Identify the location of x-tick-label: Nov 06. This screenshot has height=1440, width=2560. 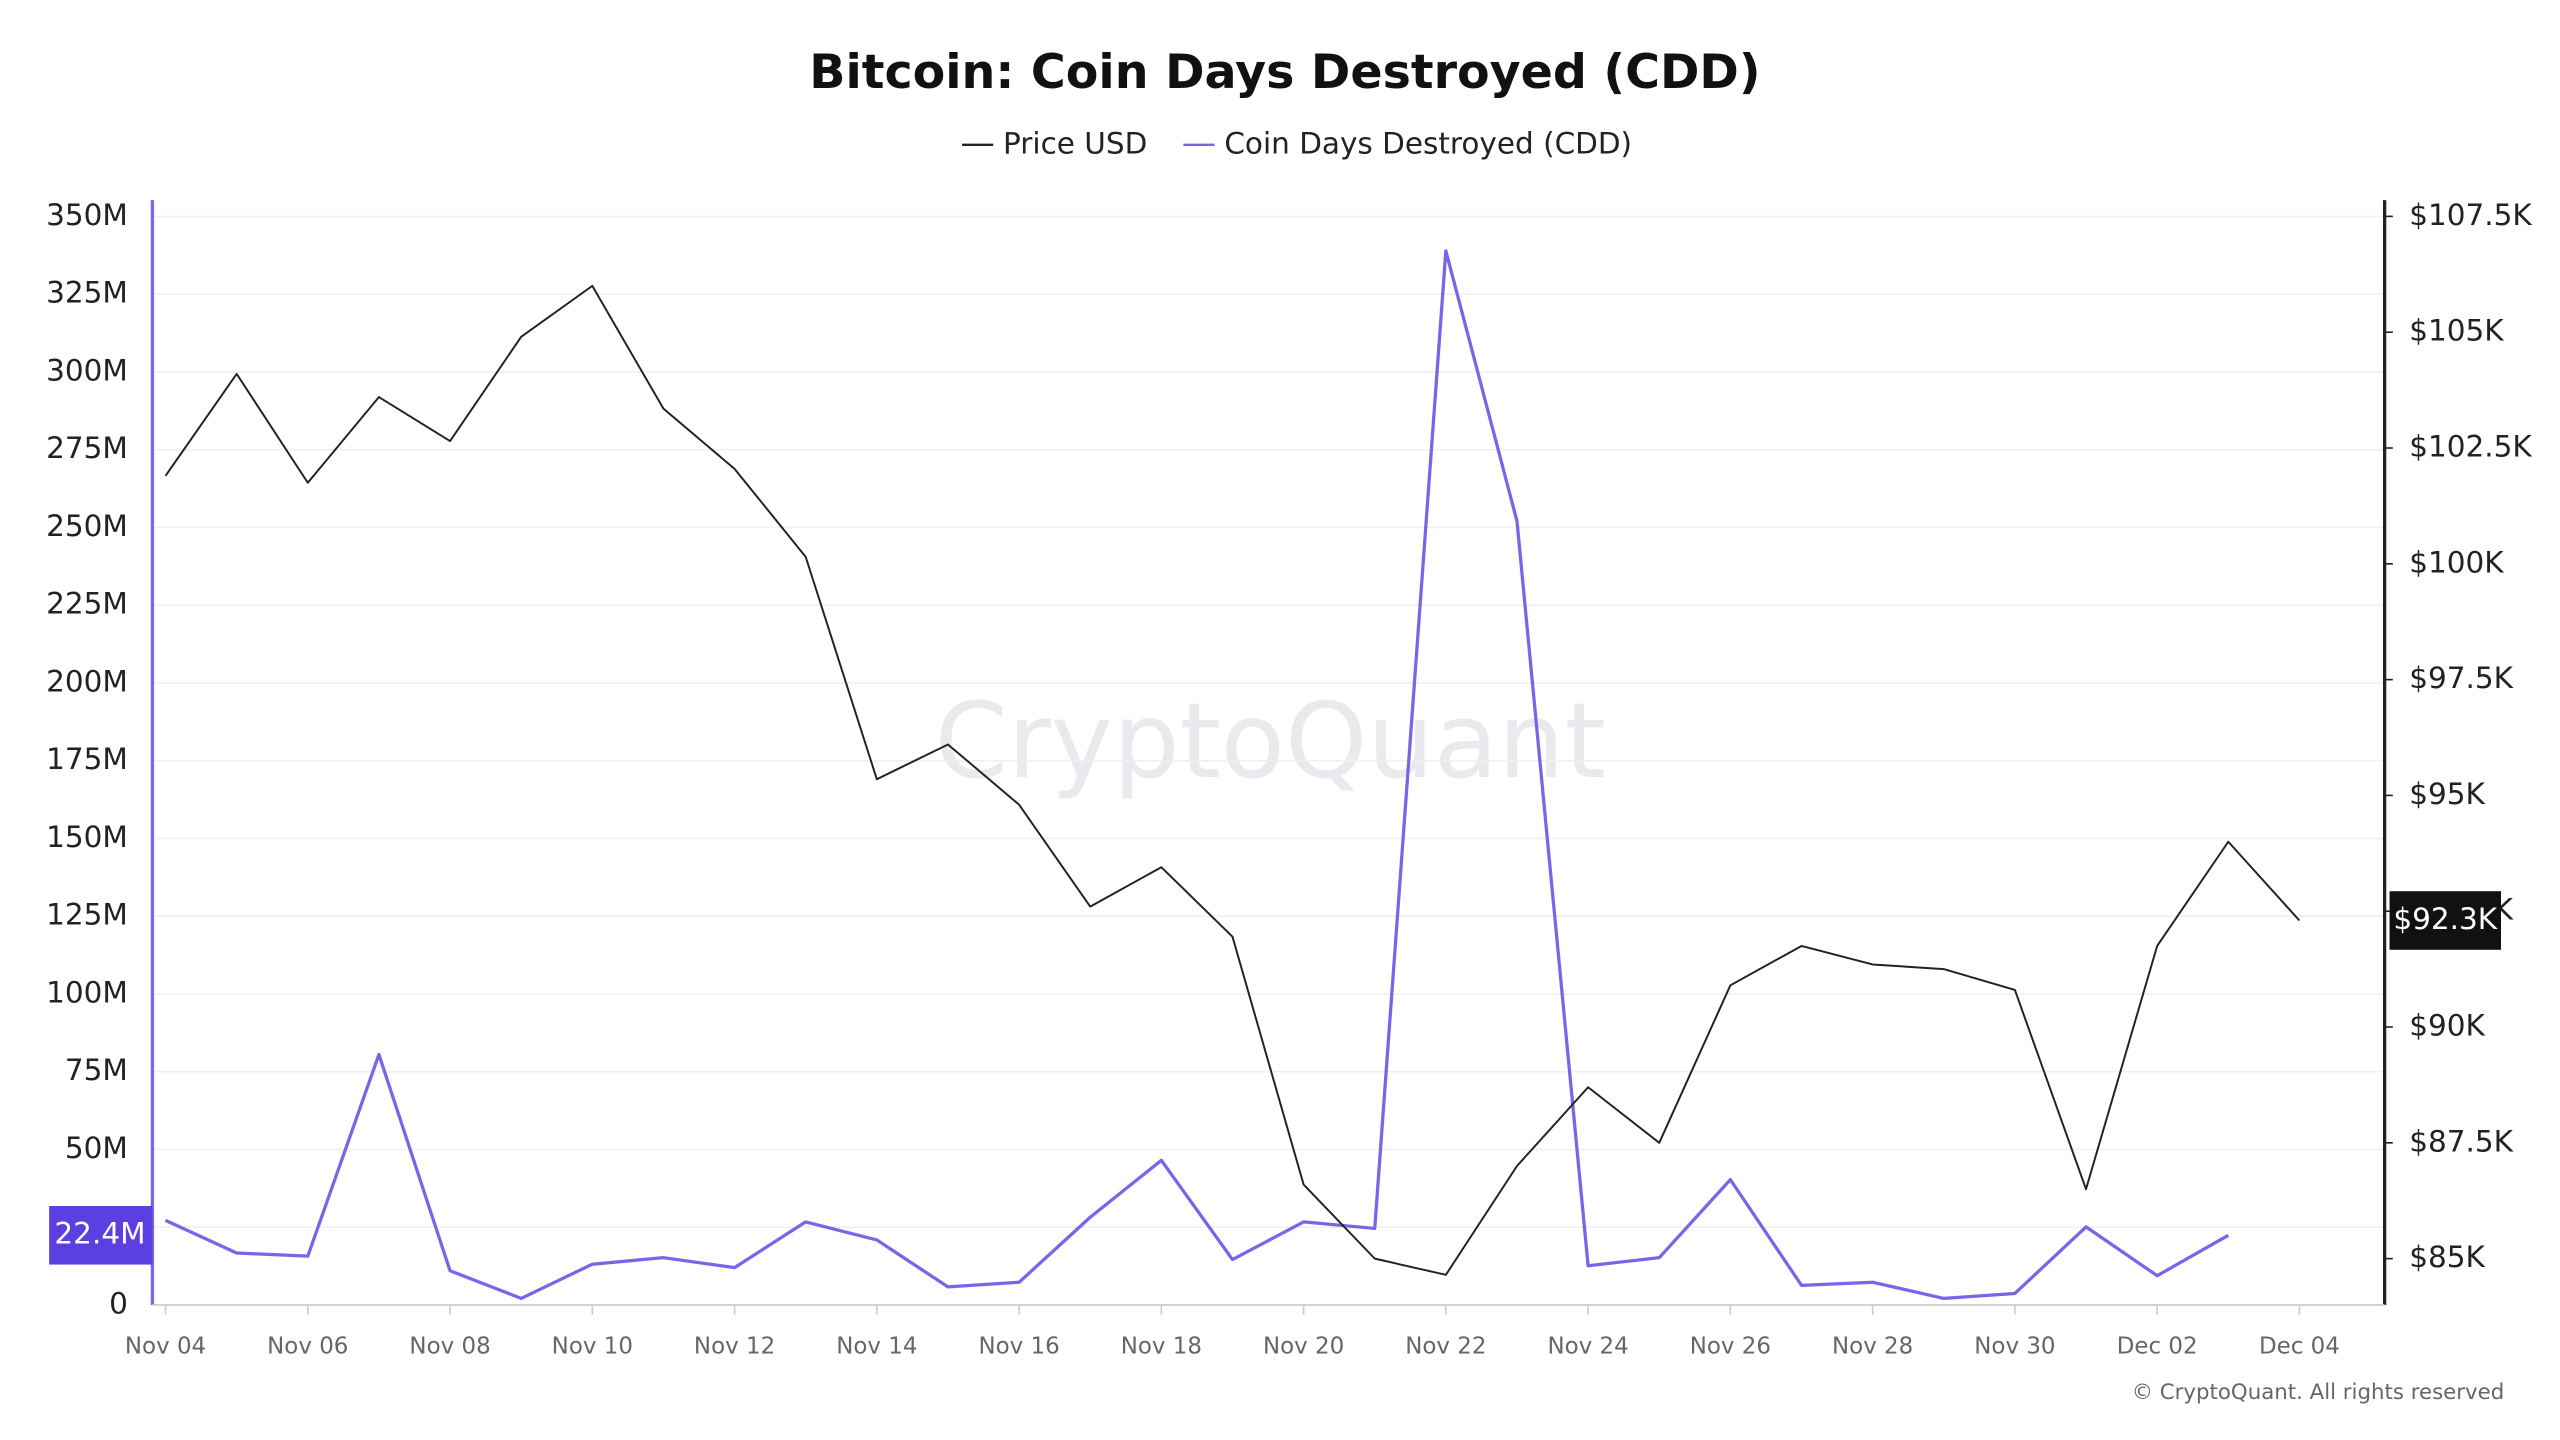
(307, 1347).